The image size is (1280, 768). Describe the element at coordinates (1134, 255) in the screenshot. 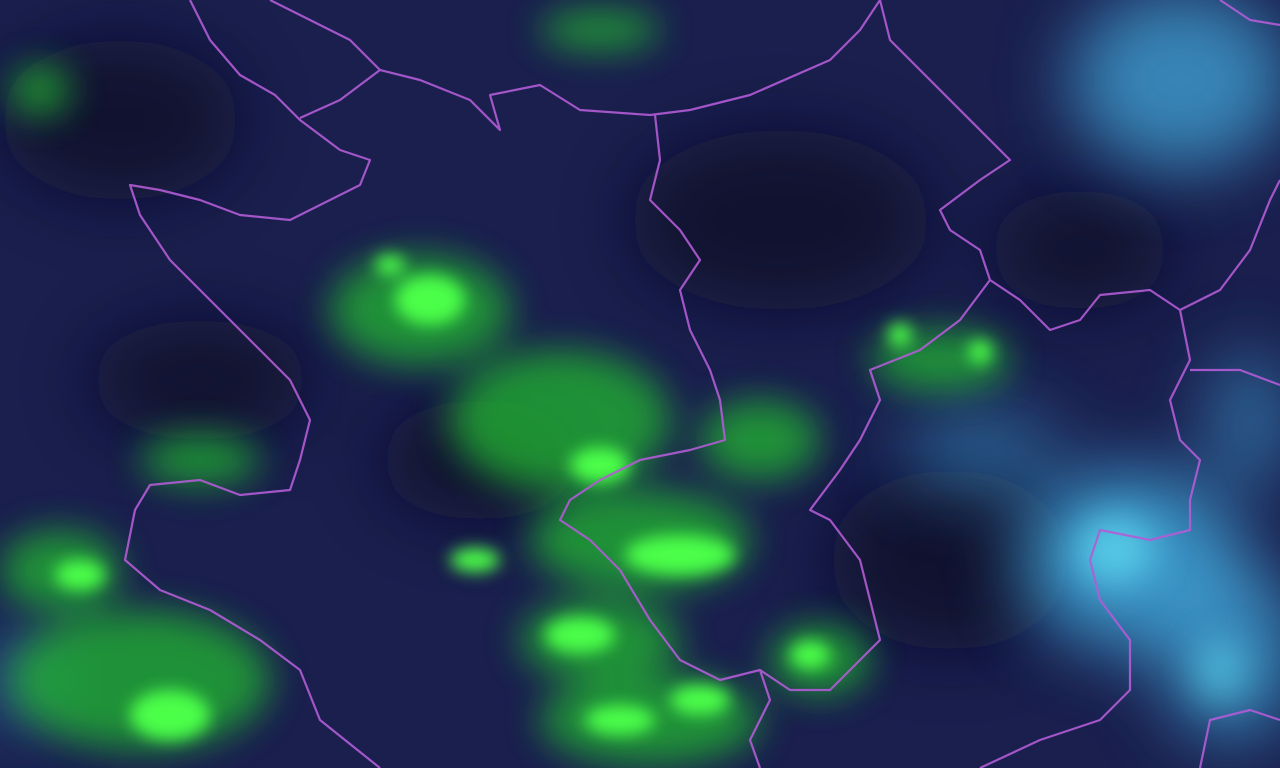

I see `boundary-east` at that location.